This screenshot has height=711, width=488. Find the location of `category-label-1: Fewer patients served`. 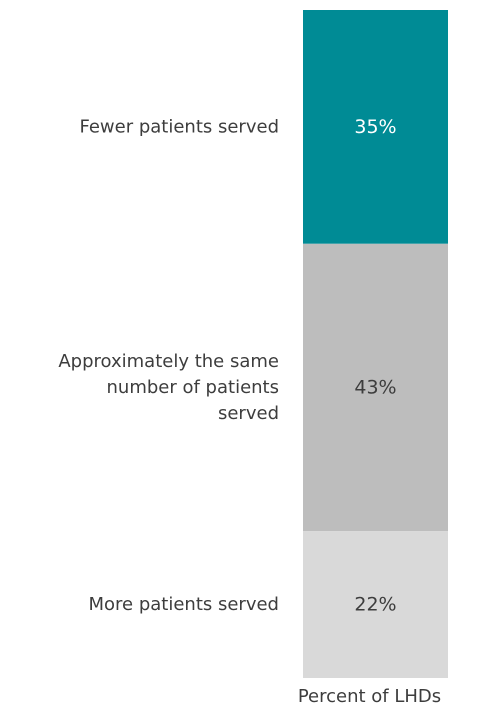

category-label-1: Fewer patients served is located at coordinates (179, 126).